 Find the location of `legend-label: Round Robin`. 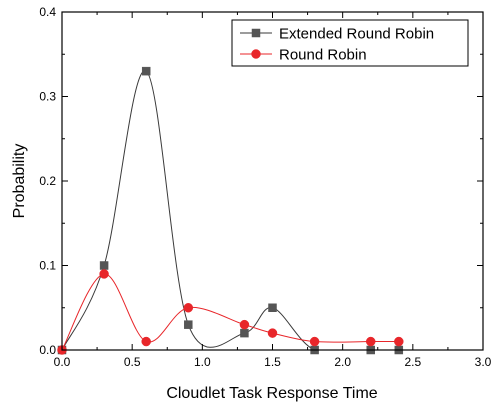

legend-label: Round Robin is located at coordinates (323, 55).